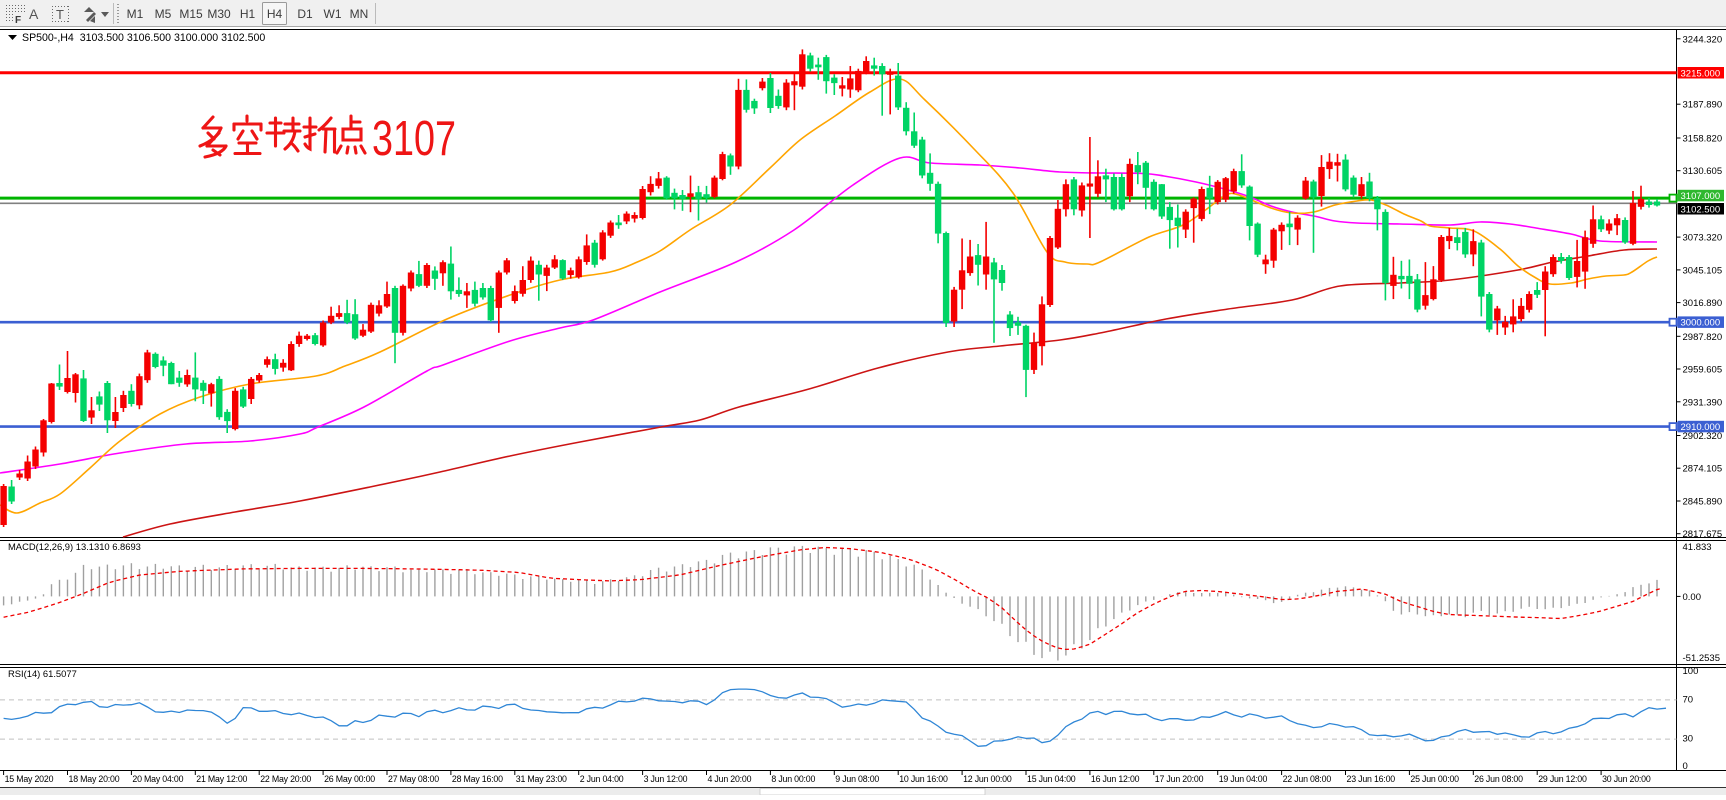 The image size is (1726, 800). Describe the element at coordinates (602, 779) in the screenshot. I see `svg-text: 2 Jun 04:00` at that location.